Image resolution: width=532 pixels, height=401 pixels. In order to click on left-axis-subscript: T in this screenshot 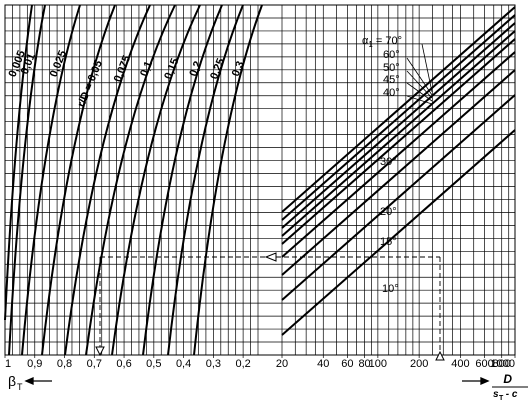, I will do `click(20, 387)`.